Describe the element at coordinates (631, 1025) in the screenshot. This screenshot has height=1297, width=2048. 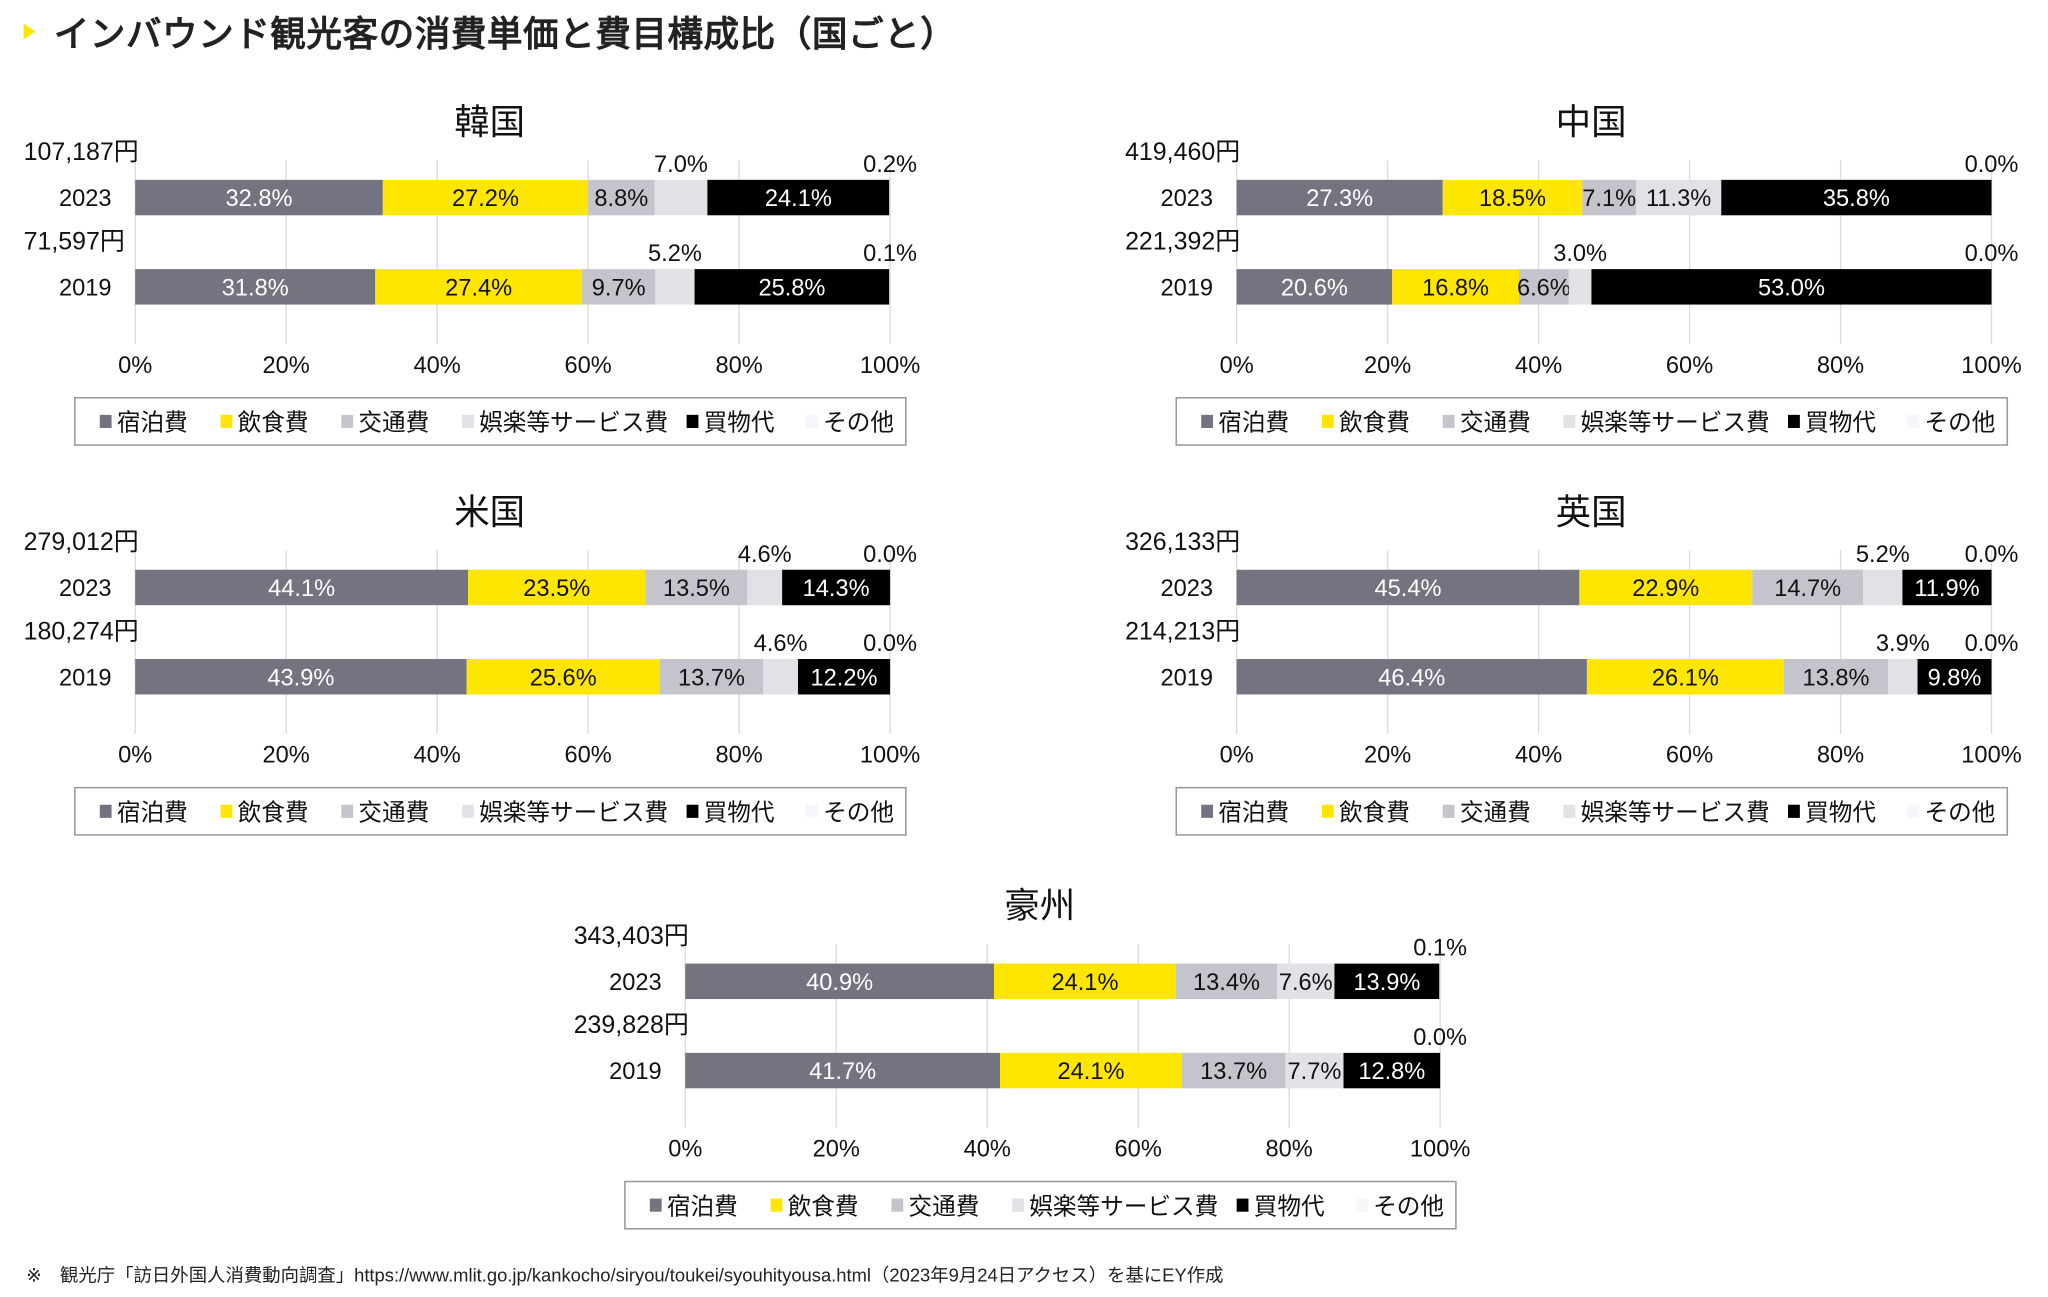
I see `amount-label: 239,828円` at that location.